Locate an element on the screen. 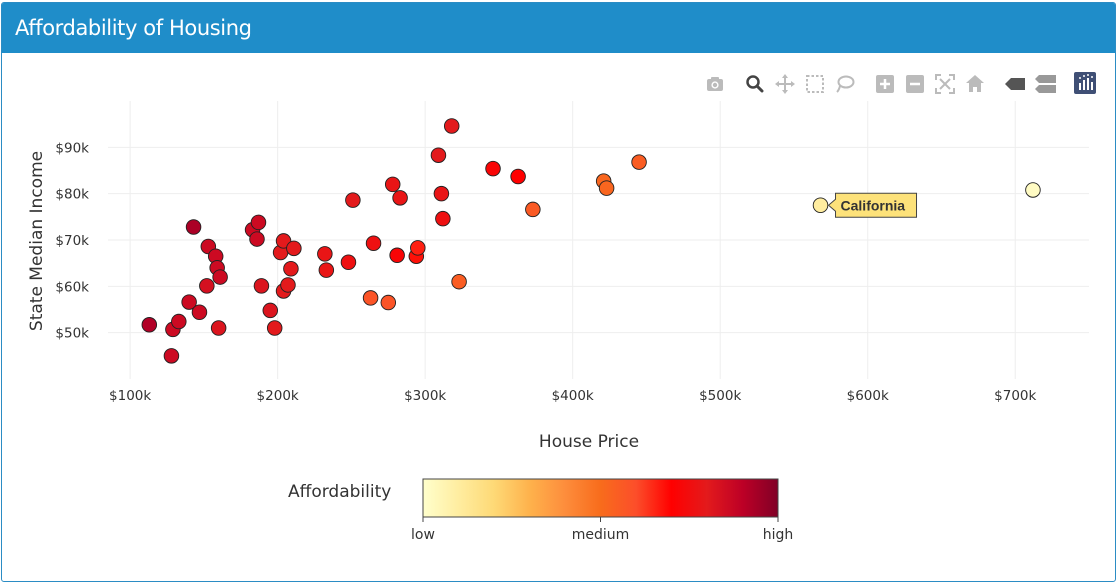  colorbar-gradient is located at coordinates (600, 498).